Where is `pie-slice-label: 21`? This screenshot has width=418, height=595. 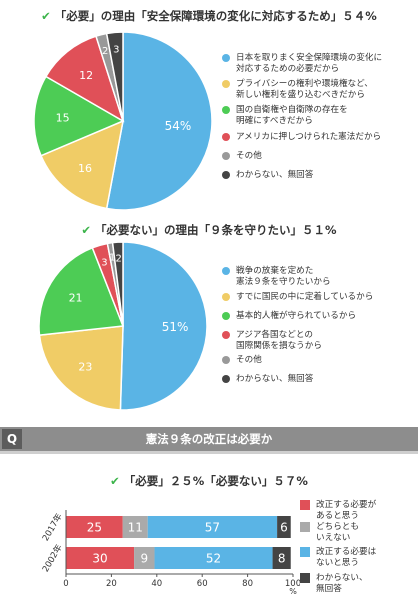 pie-slice-label: 21 is located at coordinates (76, 297).